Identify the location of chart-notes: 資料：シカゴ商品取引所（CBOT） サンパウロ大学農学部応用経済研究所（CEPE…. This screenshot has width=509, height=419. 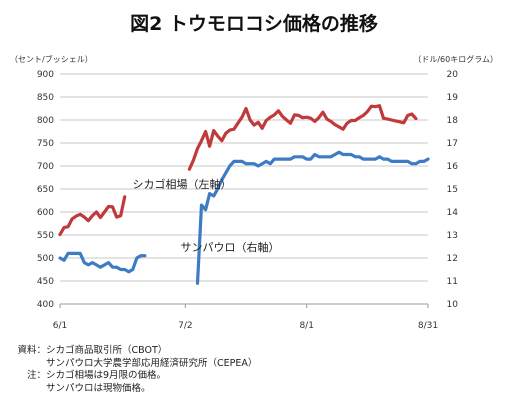
(259, 370).